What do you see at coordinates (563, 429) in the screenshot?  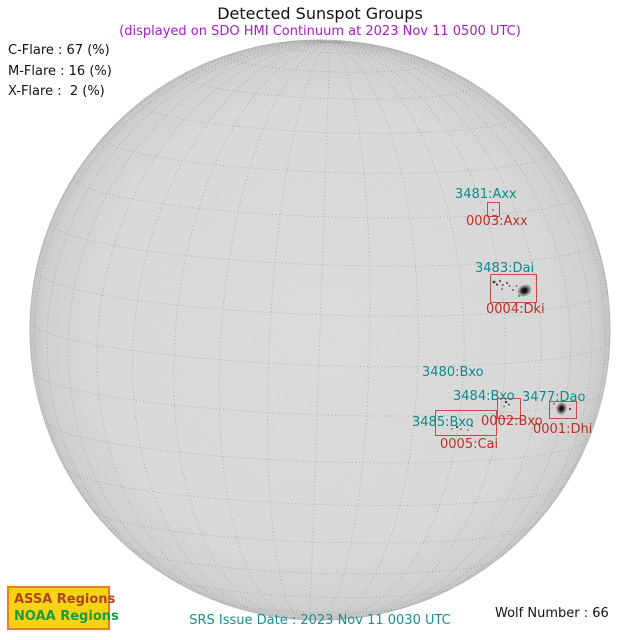 I see `noaa-region-label-0001: 0001:Dhi` at bounding box center [563, 429].